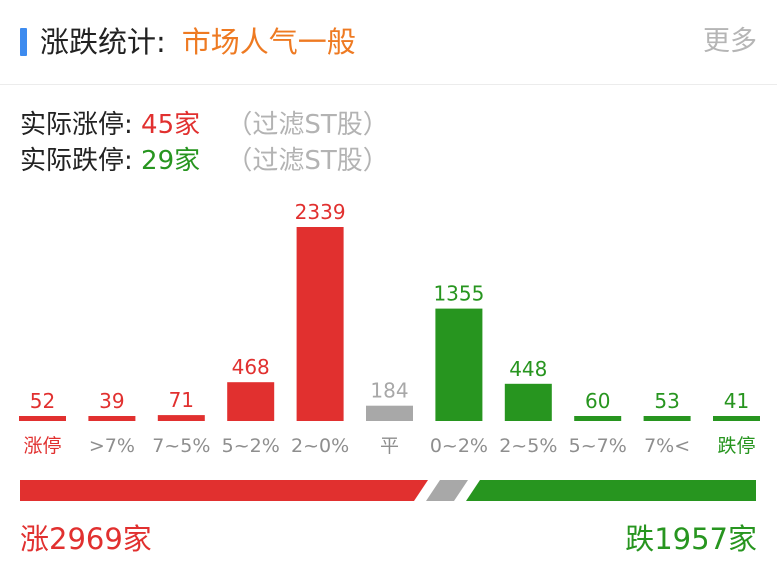  Describe the element at coordinates (171, 125) in the screenshot. I see `limit-up-value: 45家` at that location.